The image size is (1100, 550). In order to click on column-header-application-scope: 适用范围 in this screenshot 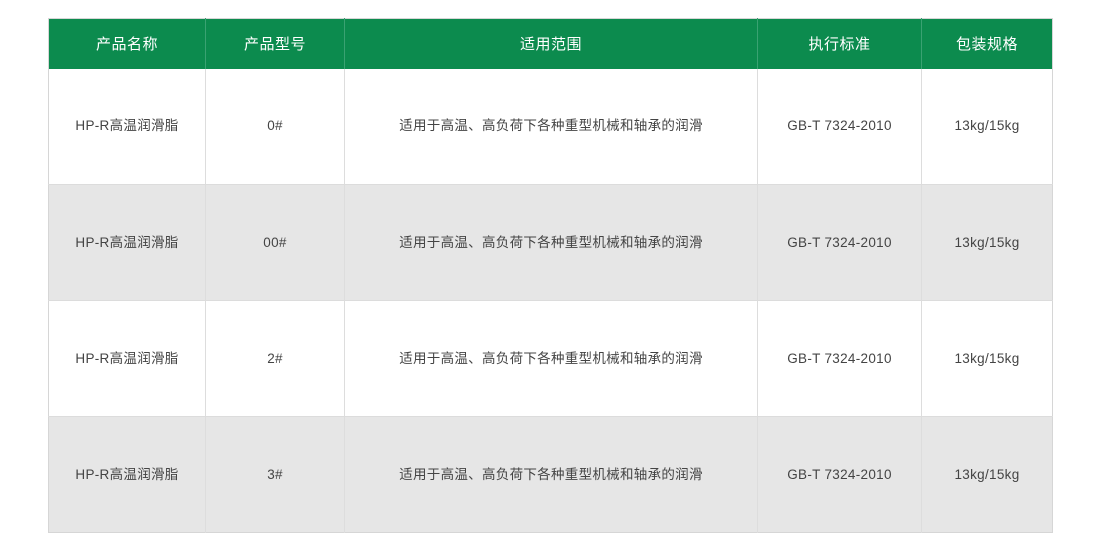, I will do `click(551, 43)`.